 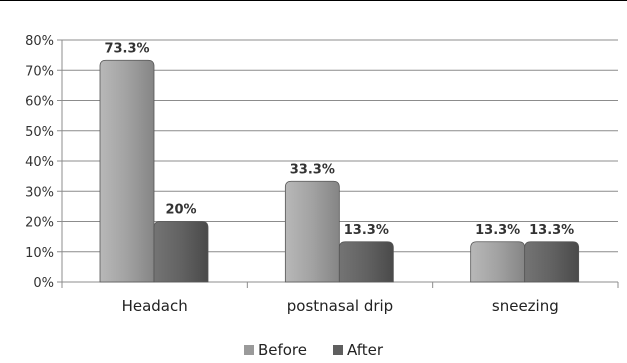 I want to click on legend-label: Before, so click(x=282, y=350).